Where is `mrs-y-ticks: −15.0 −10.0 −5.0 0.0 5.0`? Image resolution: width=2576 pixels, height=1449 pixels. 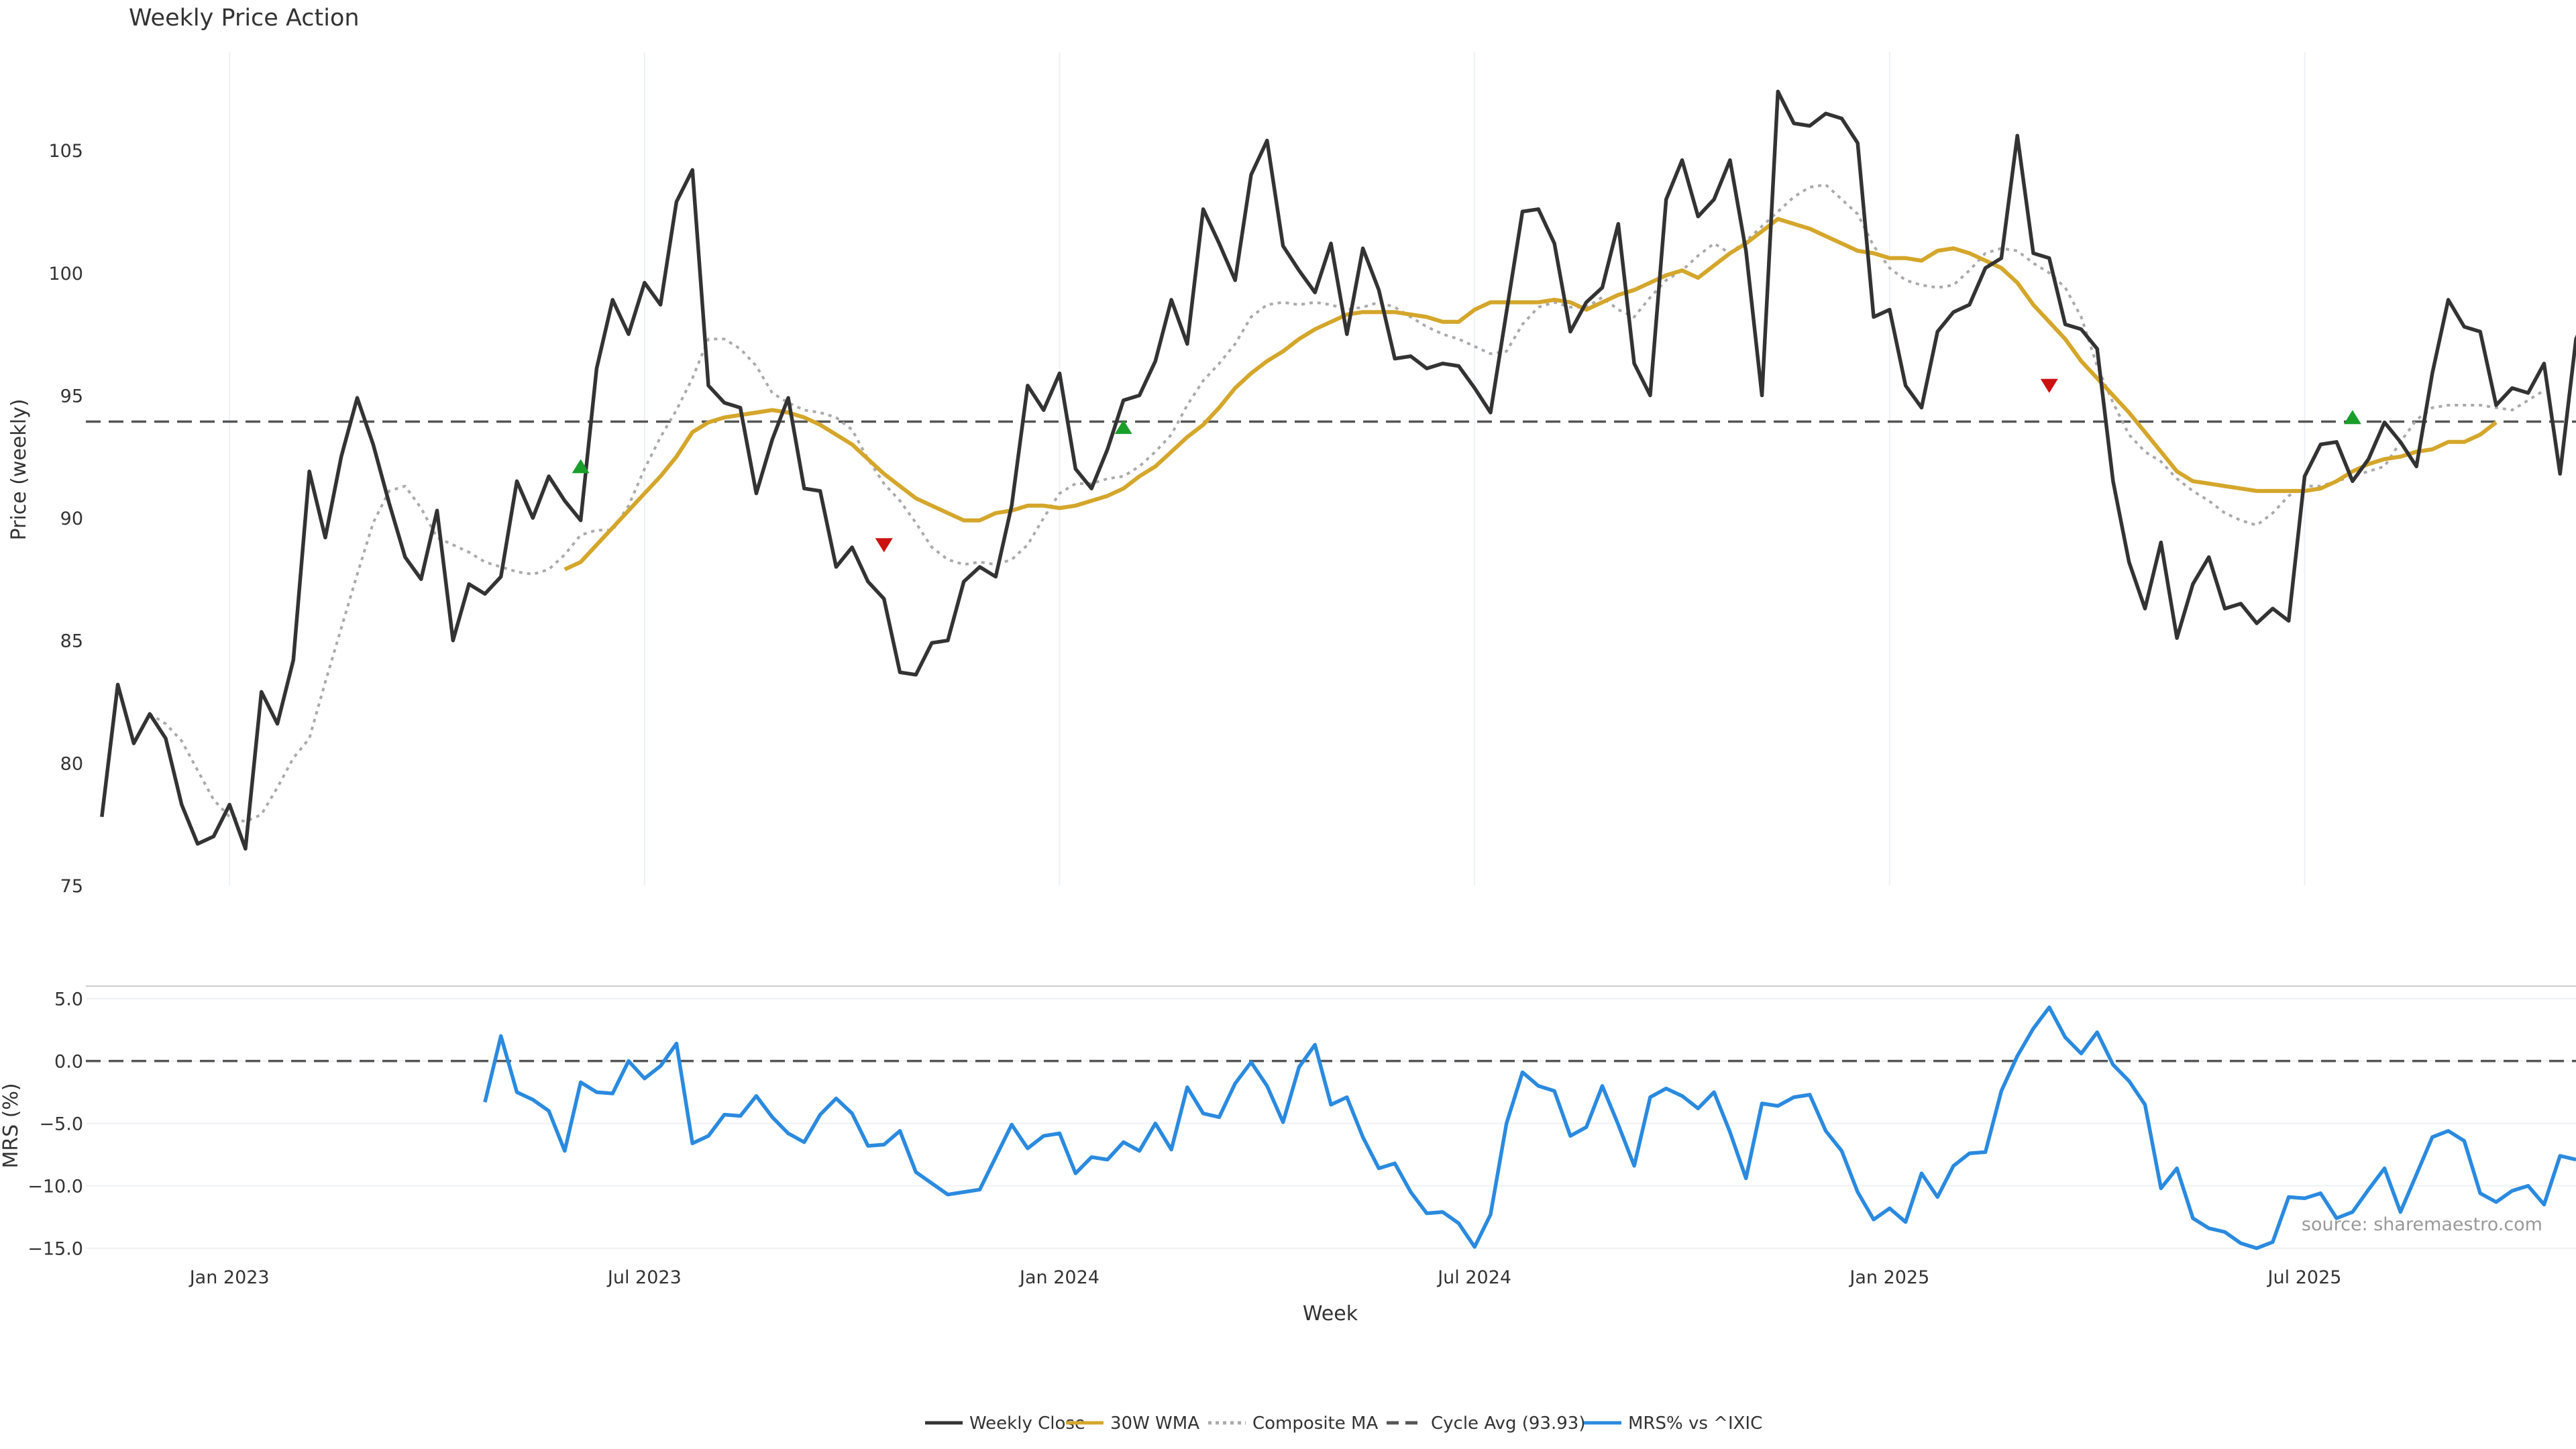
mrs-y-ticks: −15.0 −10.0 −5.0 0.0 5.0 is located at coordinates (55, 1124).